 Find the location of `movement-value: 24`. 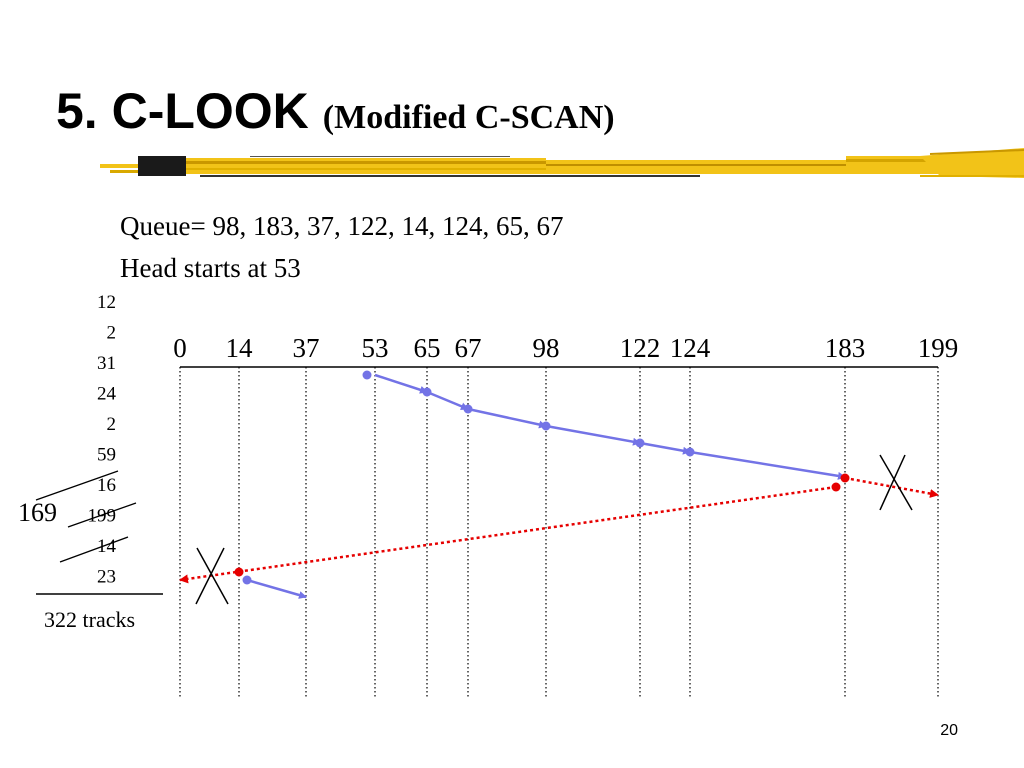

movement-value: 24 is located at coordinates (107, 394).